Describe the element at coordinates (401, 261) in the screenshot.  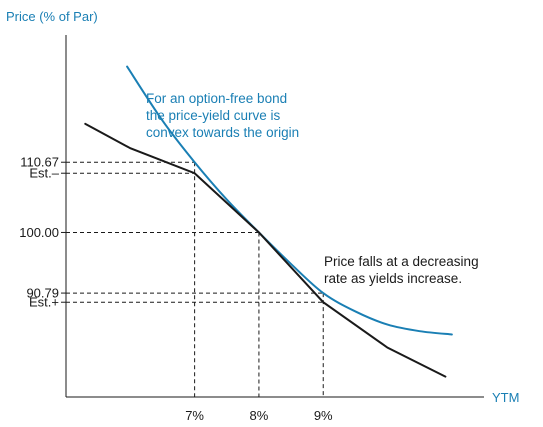
I see `annotation-line: Price falls at a decreasing` at that location.